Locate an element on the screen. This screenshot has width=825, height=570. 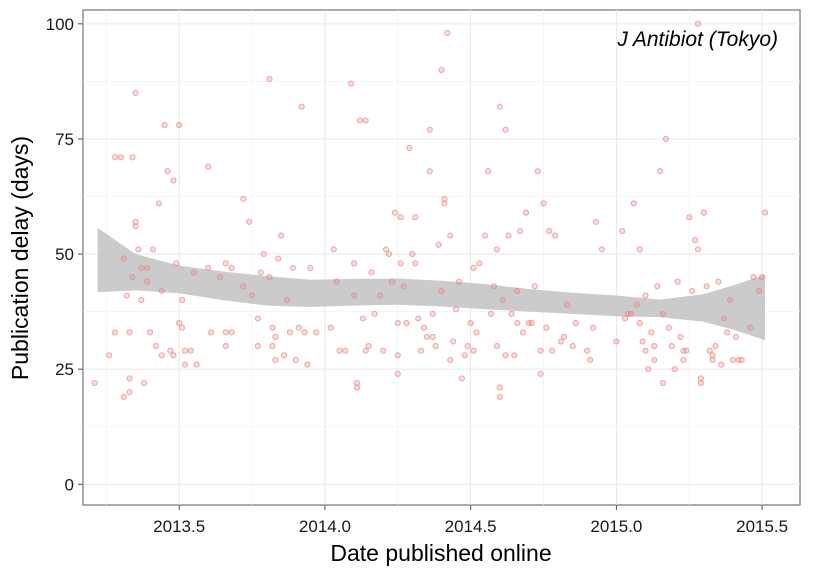
x-tick-label: 2015.0 is located at coordinates (616, 526).